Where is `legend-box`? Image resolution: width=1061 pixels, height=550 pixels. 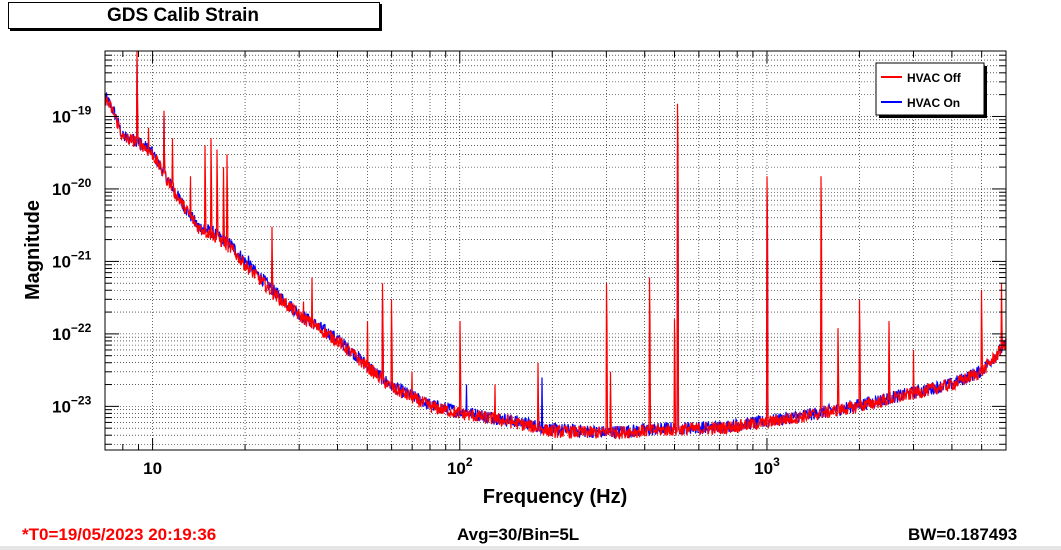 legend-box is located at coordinates (930, 89).